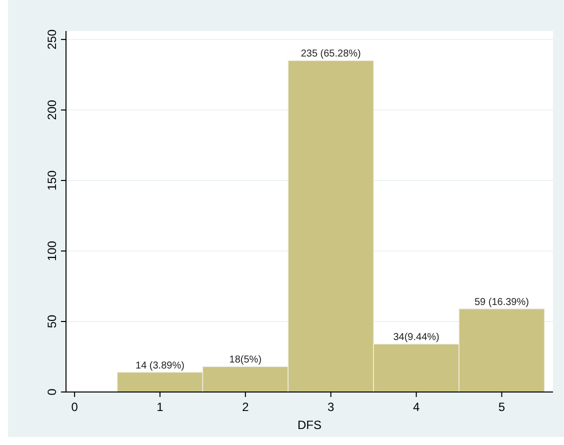 Image resolution: width=564 pixels, height=445 pixels. What do you see at coordinates (245, 360) in the screenshot?
I see `data-label: 18(5%)` at bounding box center [245, 360].